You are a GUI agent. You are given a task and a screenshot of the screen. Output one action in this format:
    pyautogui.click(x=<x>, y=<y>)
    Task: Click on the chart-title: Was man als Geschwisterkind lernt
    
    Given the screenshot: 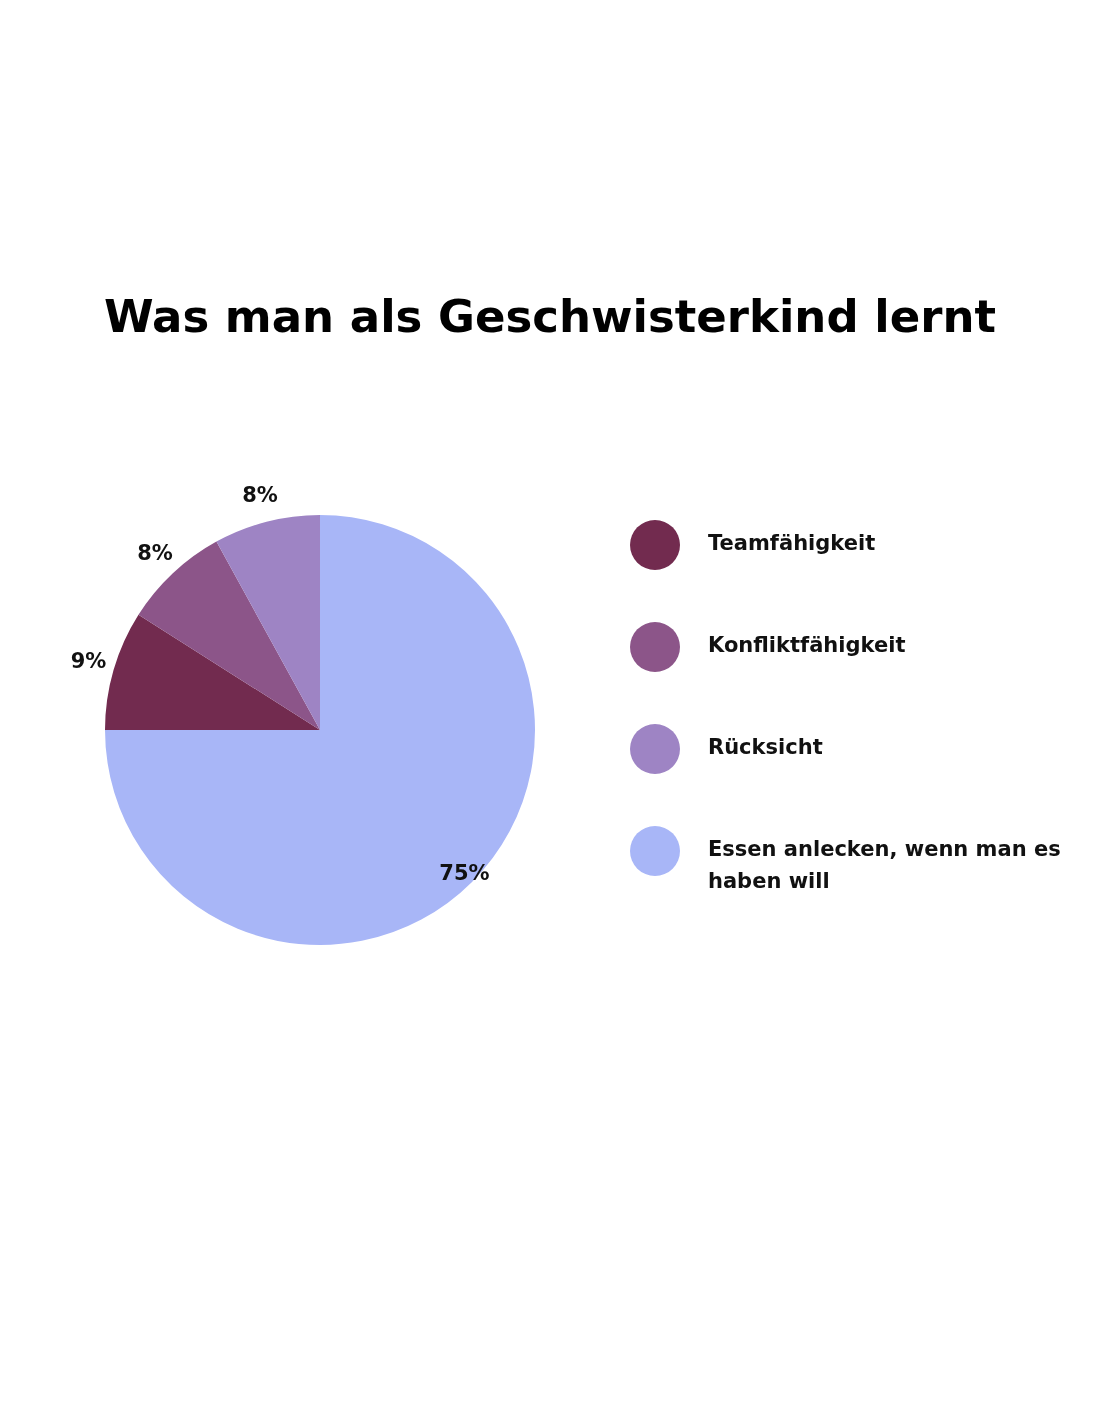 What is the action you would take?
    pyautogui.click(x=550, y=316)
    